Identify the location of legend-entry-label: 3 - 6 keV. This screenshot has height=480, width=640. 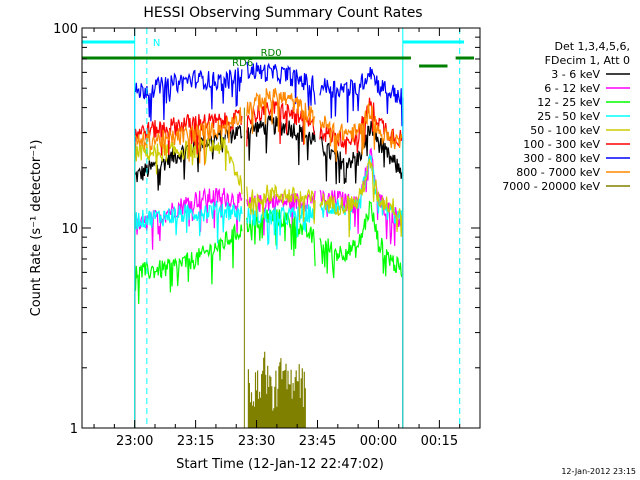
(575, 74).